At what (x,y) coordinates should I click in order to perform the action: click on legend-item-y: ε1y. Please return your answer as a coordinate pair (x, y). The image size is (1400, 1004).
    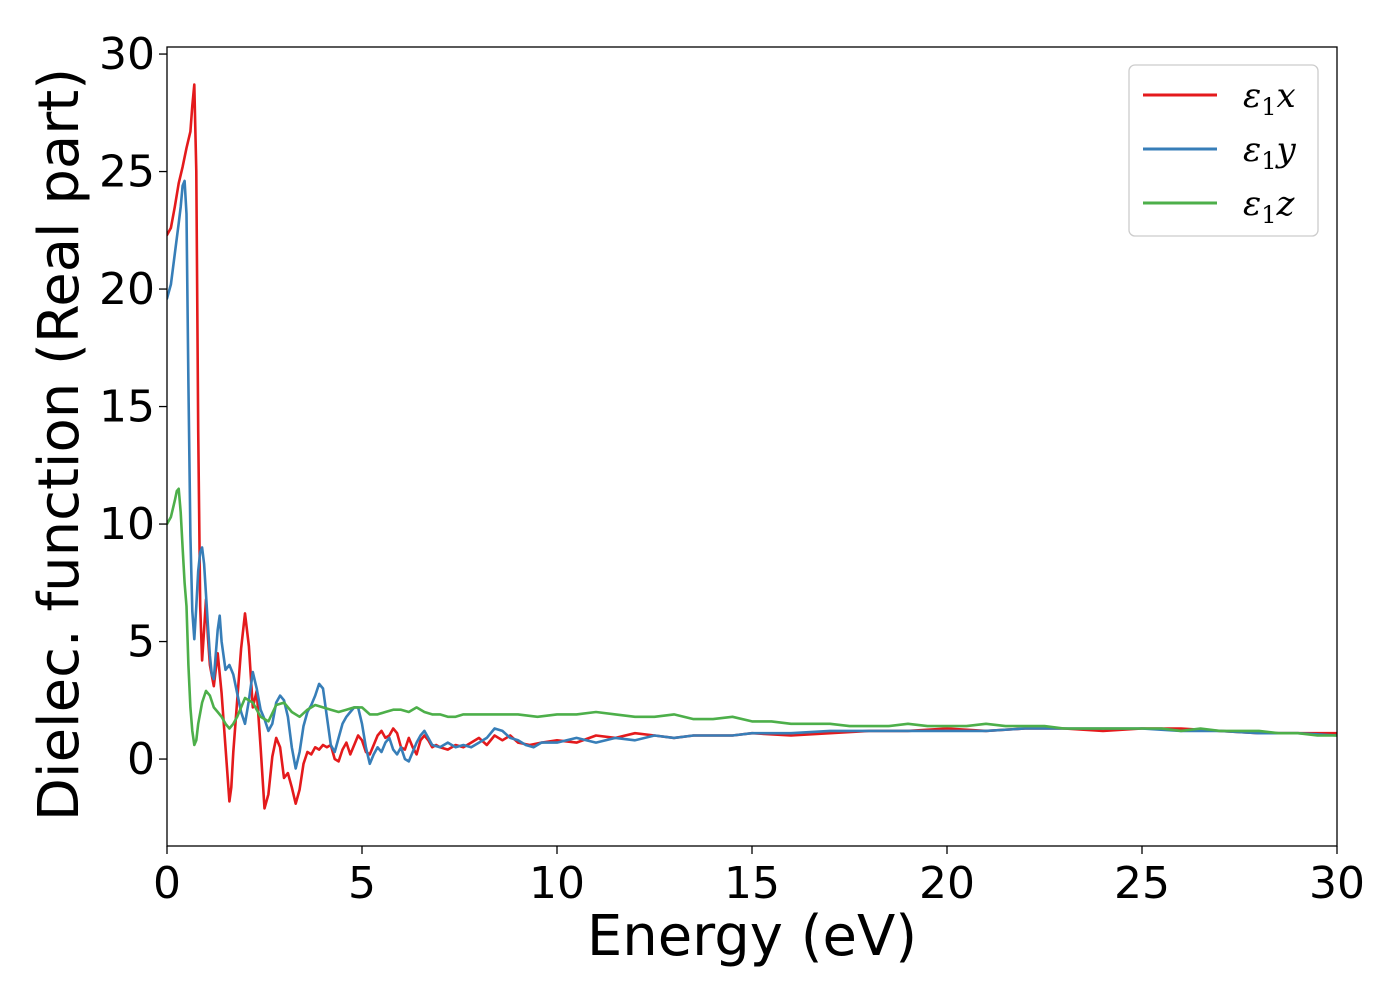
    Looking at the image, I should click on (1220, 152).